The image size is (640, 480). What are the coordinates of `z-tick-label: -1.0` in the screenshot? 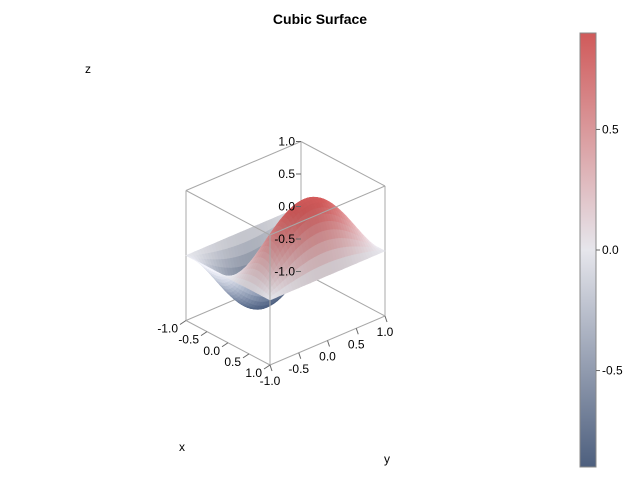 It's located at (284, 272).